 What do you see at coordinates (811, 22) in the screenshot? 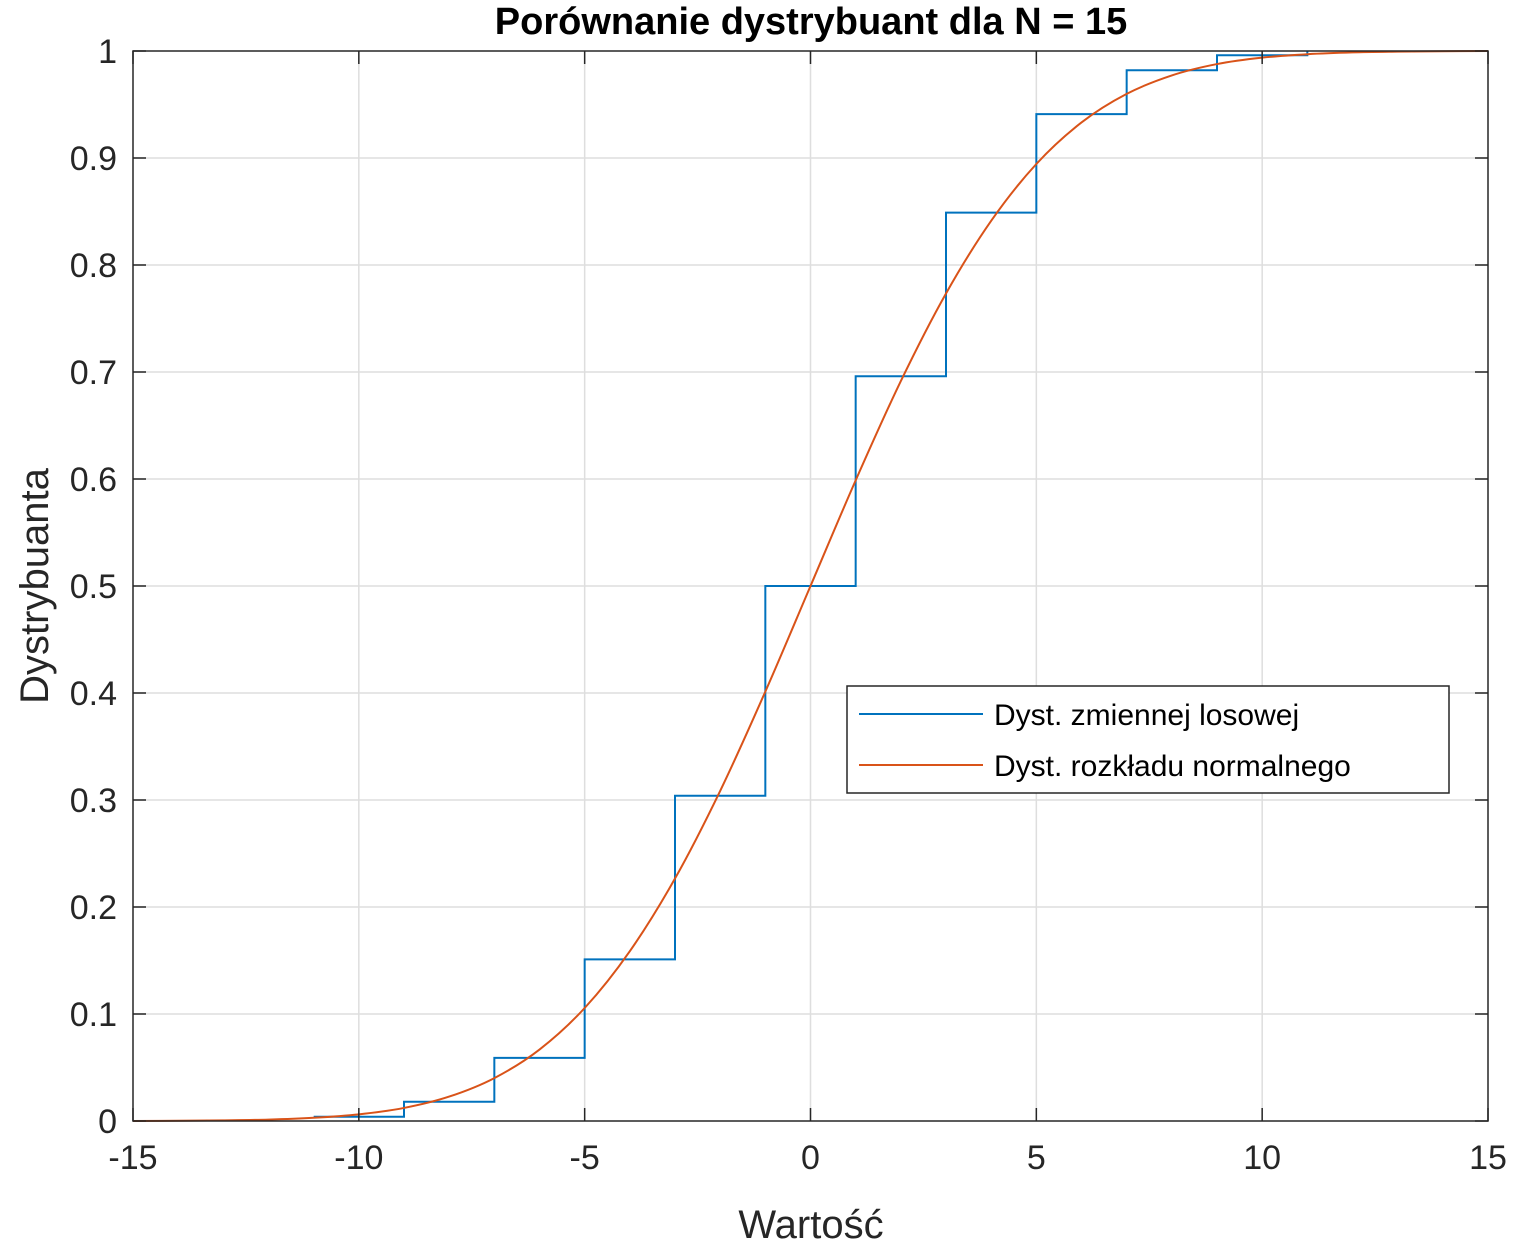
I see `chart-title: Porównanie dystrybuant dla N = 15` at bounding box center [811, 22].